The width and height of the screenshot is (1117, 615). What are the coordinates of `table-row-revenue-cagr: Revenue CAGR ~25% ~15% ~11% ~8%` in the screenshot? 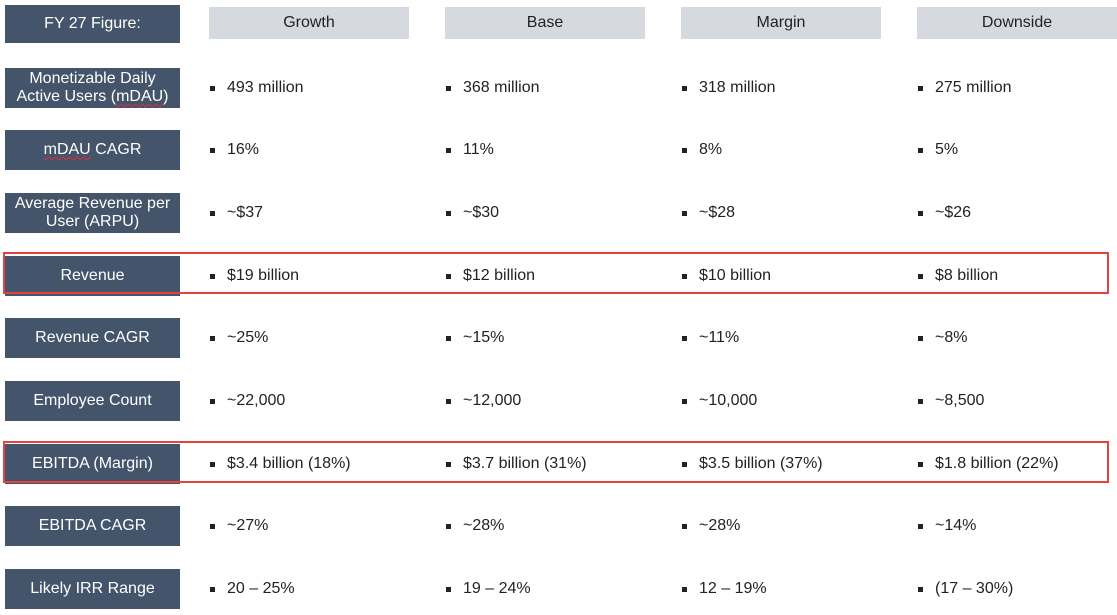 It's located at (558, 338).